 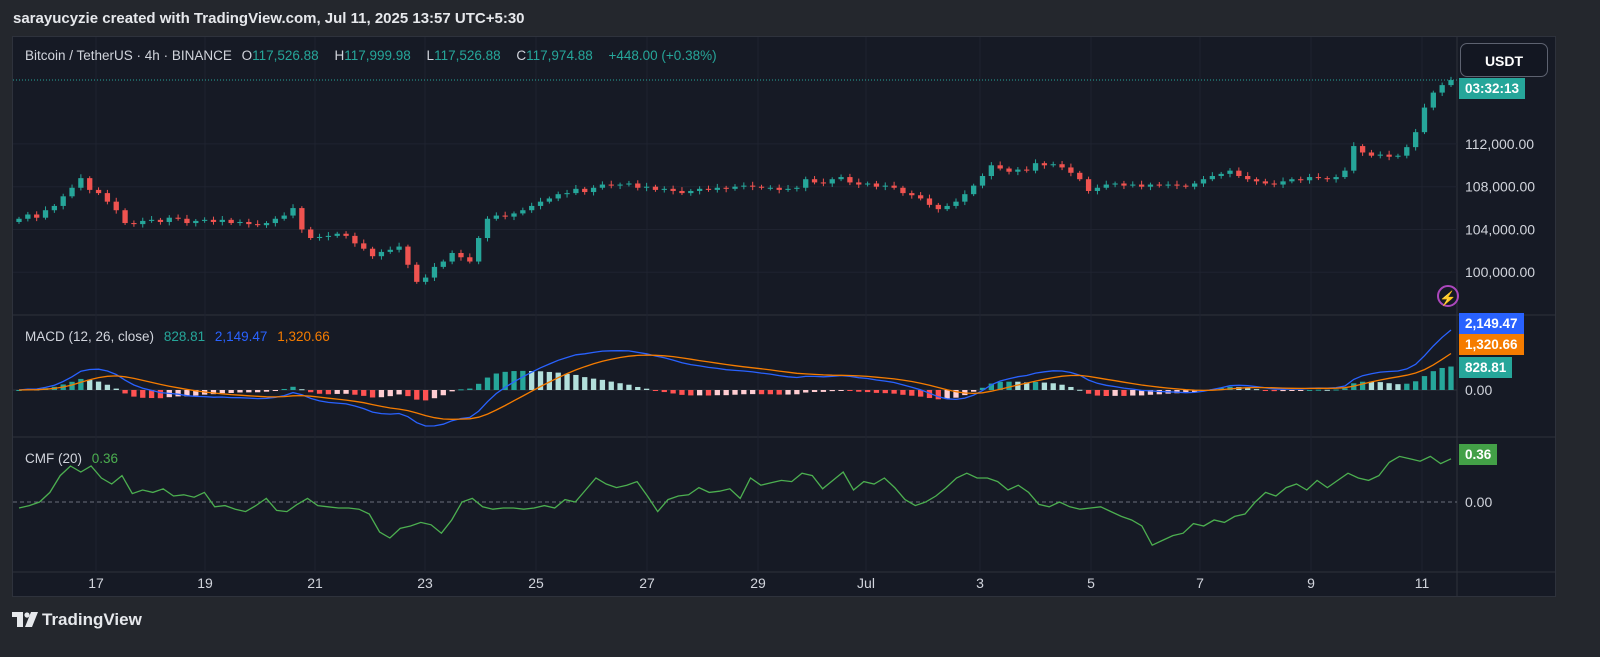 What do you see at coordinates (1448, 296) in the screenshot?
I see `lightning-icon: ⚡` at bounding box center [1448, 296].